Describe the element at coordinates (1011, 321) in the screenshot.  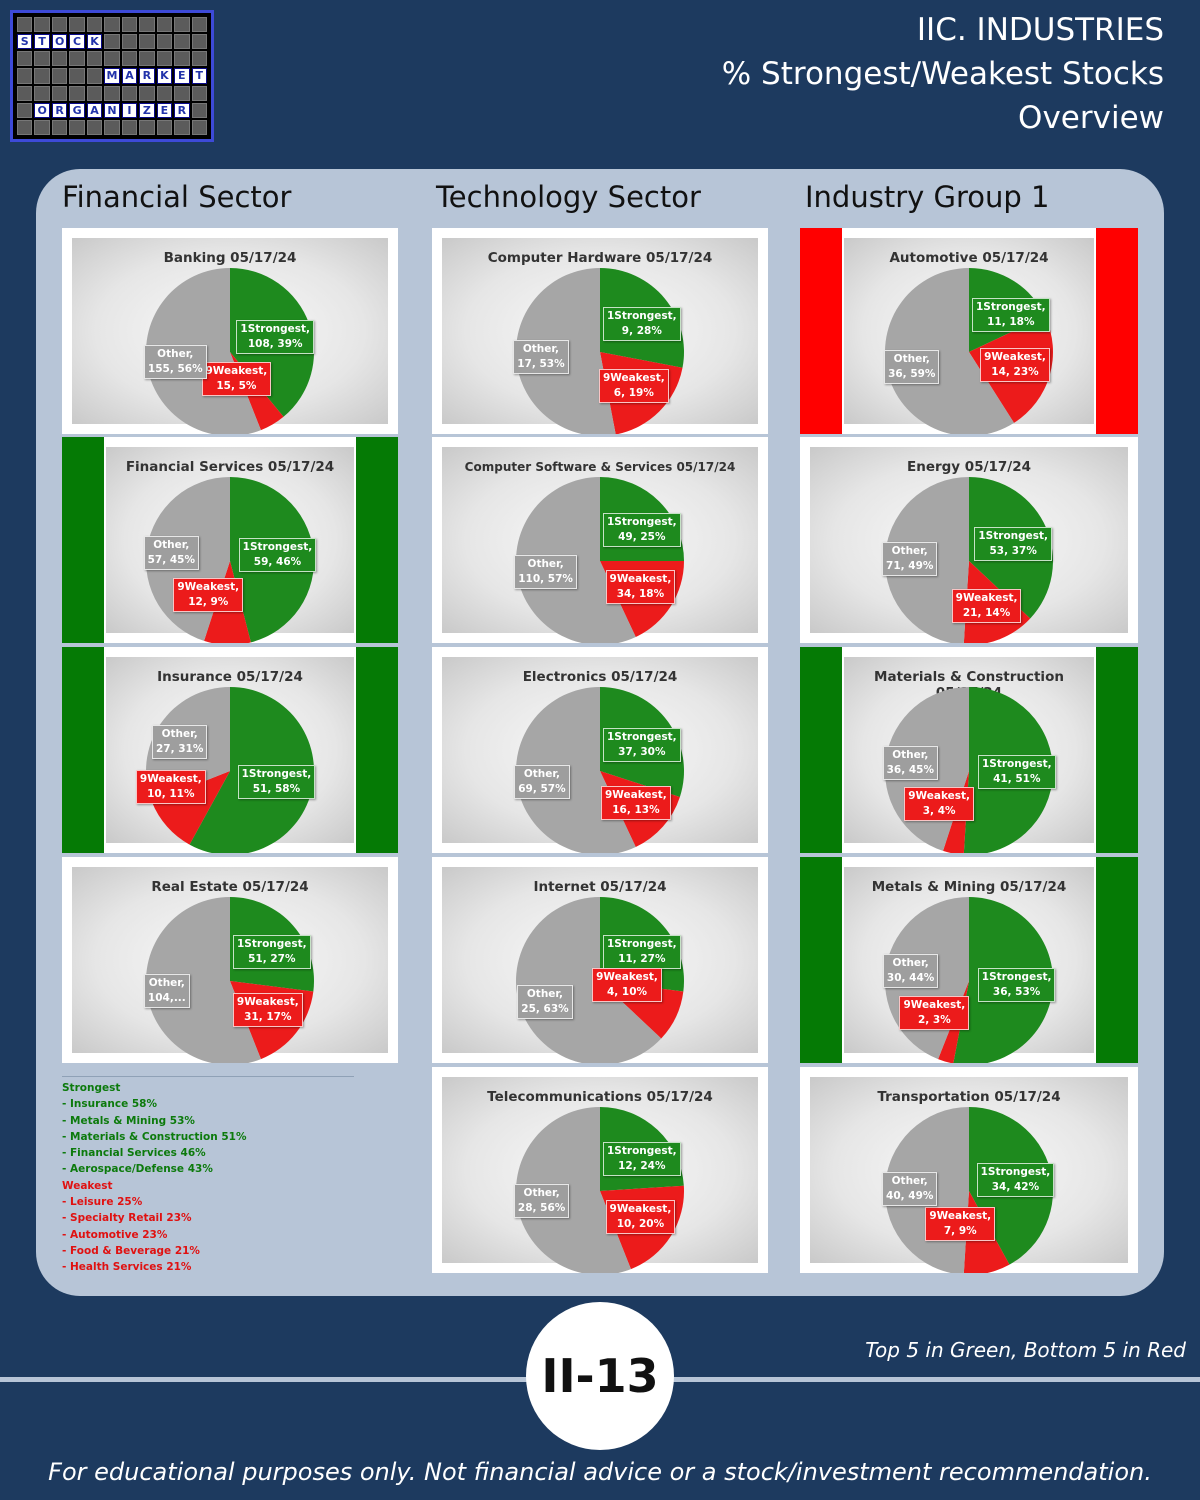
I see `pie-data-label-value: 11, 18%` at that location.